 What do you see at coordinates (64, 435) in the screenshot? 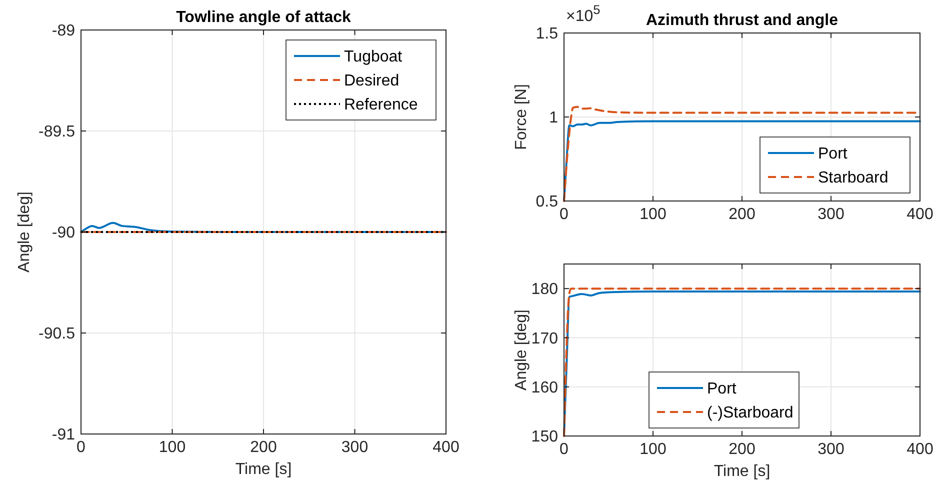
I see `y-tick-label: -91` at bounding box center [64, 435].